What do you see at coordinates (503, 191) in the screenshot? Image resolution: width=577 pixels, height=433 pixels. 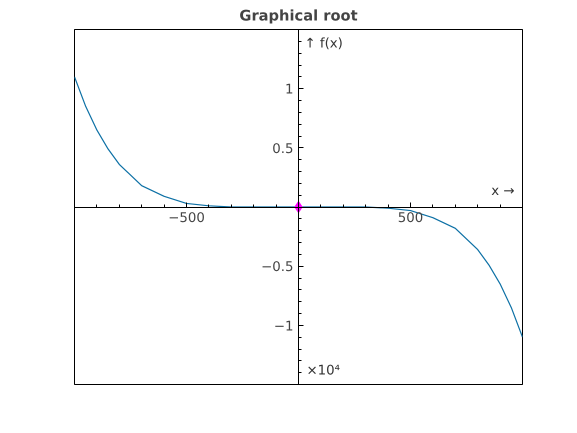 I see `x-axis-title: x →` at bounding box center [503, 191].